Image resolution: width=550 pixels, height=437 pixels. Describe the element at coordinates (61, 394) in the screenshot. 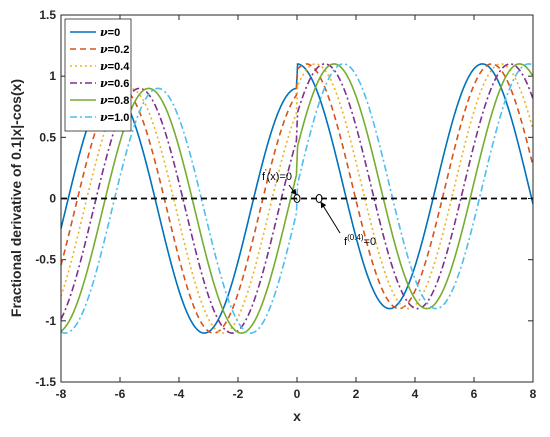

I see `x-tick-label: -8` at that location.